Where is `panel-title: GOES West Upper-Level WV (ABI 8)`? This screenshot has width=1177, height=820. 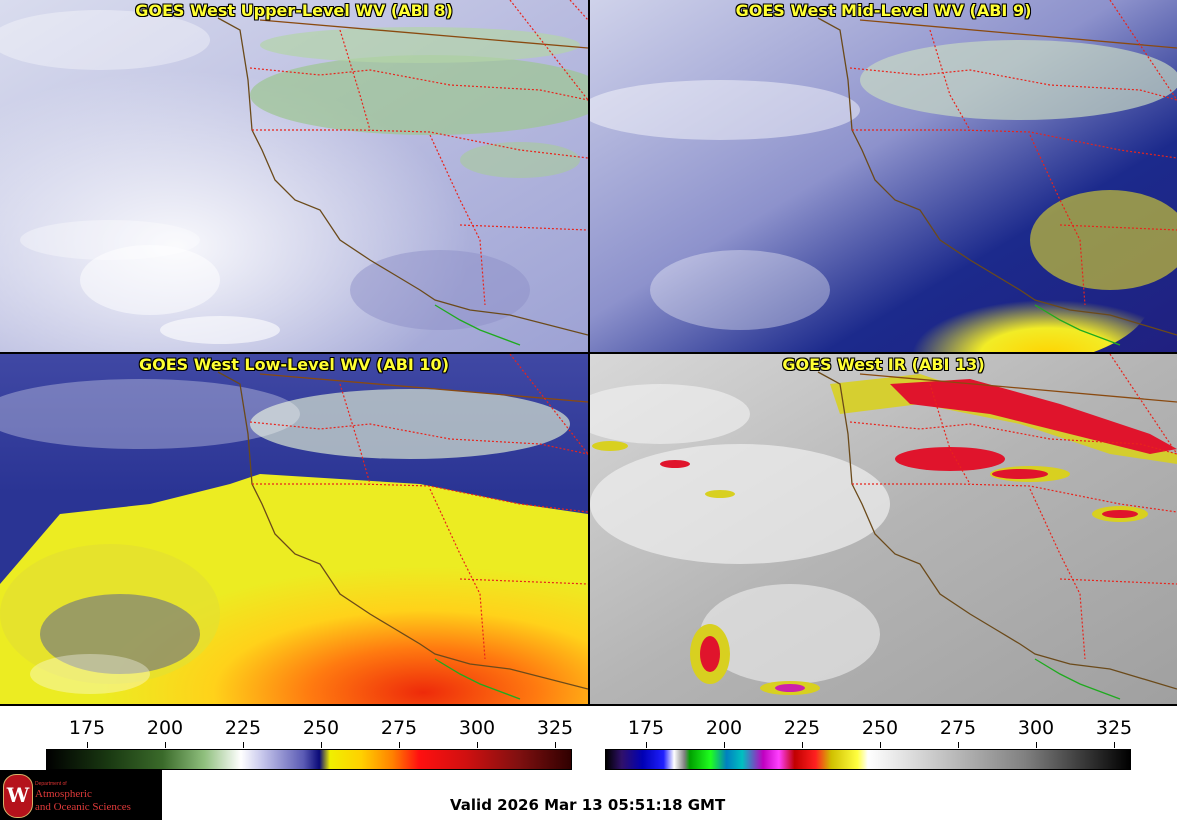
panel-title: GOES West Upper-Level WV (ABI 8) is located at coordinates (294, 10).